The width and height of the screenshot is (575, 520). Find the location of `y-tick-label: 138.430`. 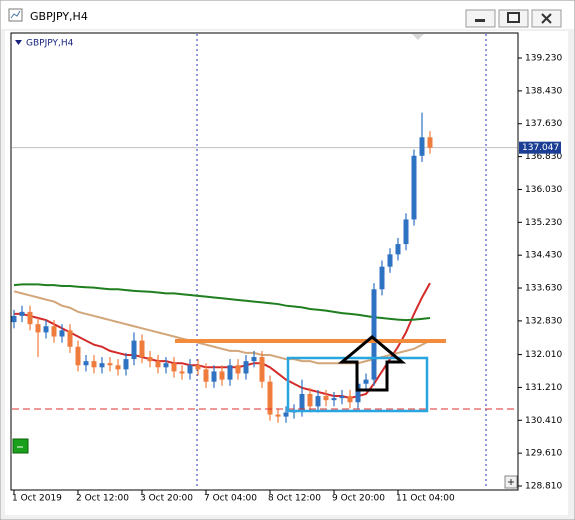

y-tick-label: 138.430 is located at coordinates (543, 91).